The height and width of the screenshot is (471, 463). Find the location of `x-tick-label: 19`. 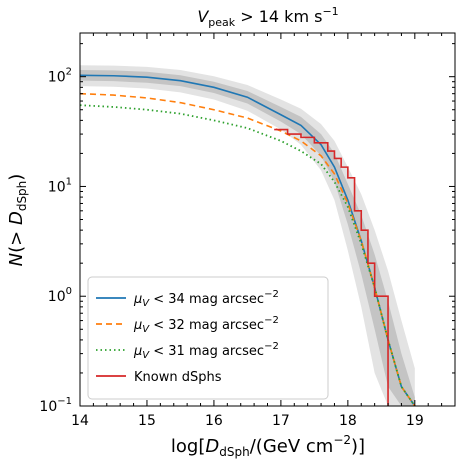

x-tick-label: 19 is located at coordinates (415, 421).